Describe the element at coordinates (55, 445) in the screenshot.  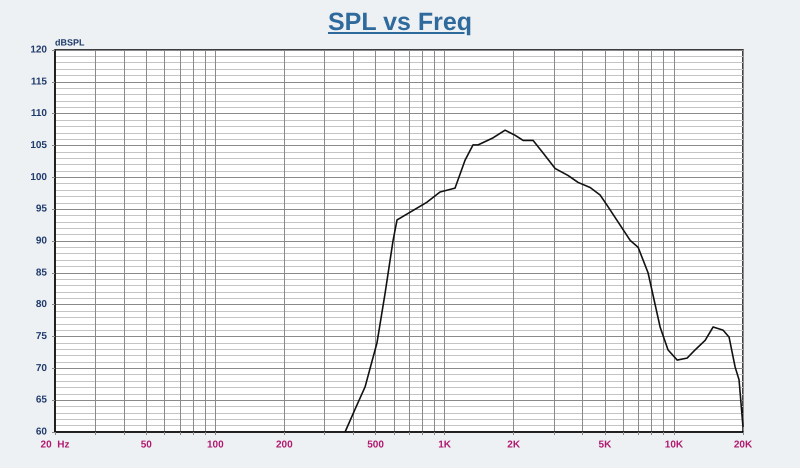
I see `x-tick-label: 20 Hz` at that location.